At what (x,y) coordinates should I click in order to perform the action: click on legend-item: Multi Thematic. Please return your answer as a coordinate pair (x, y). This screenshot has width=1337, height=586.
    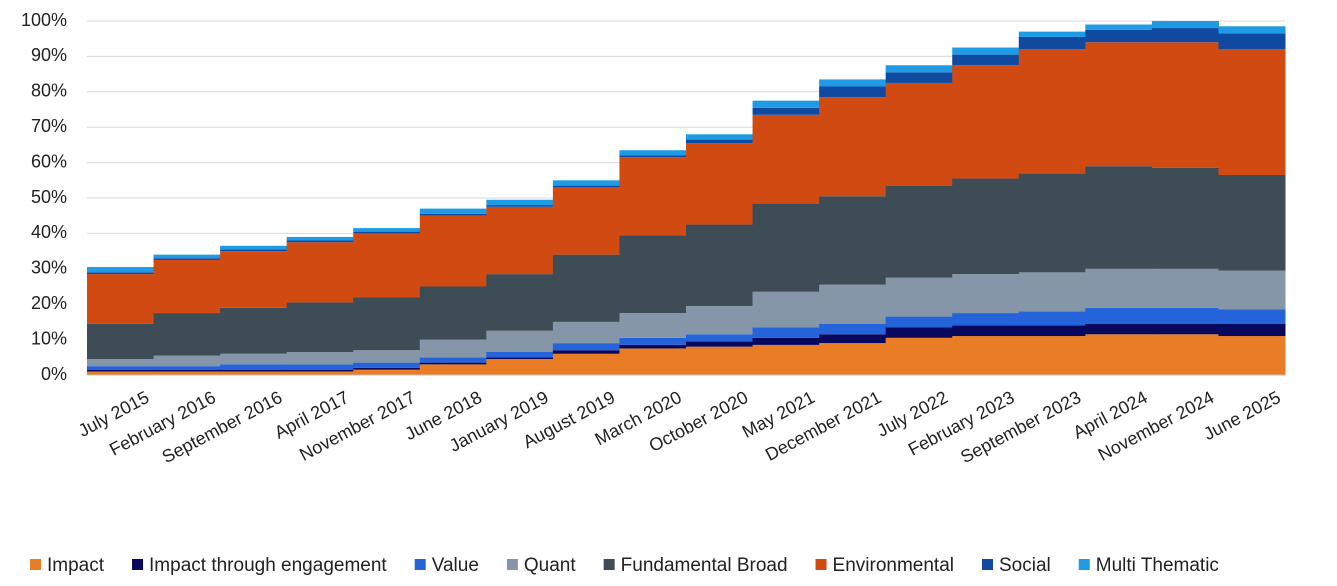
    Looking at the image, I should click on (1148, 565).